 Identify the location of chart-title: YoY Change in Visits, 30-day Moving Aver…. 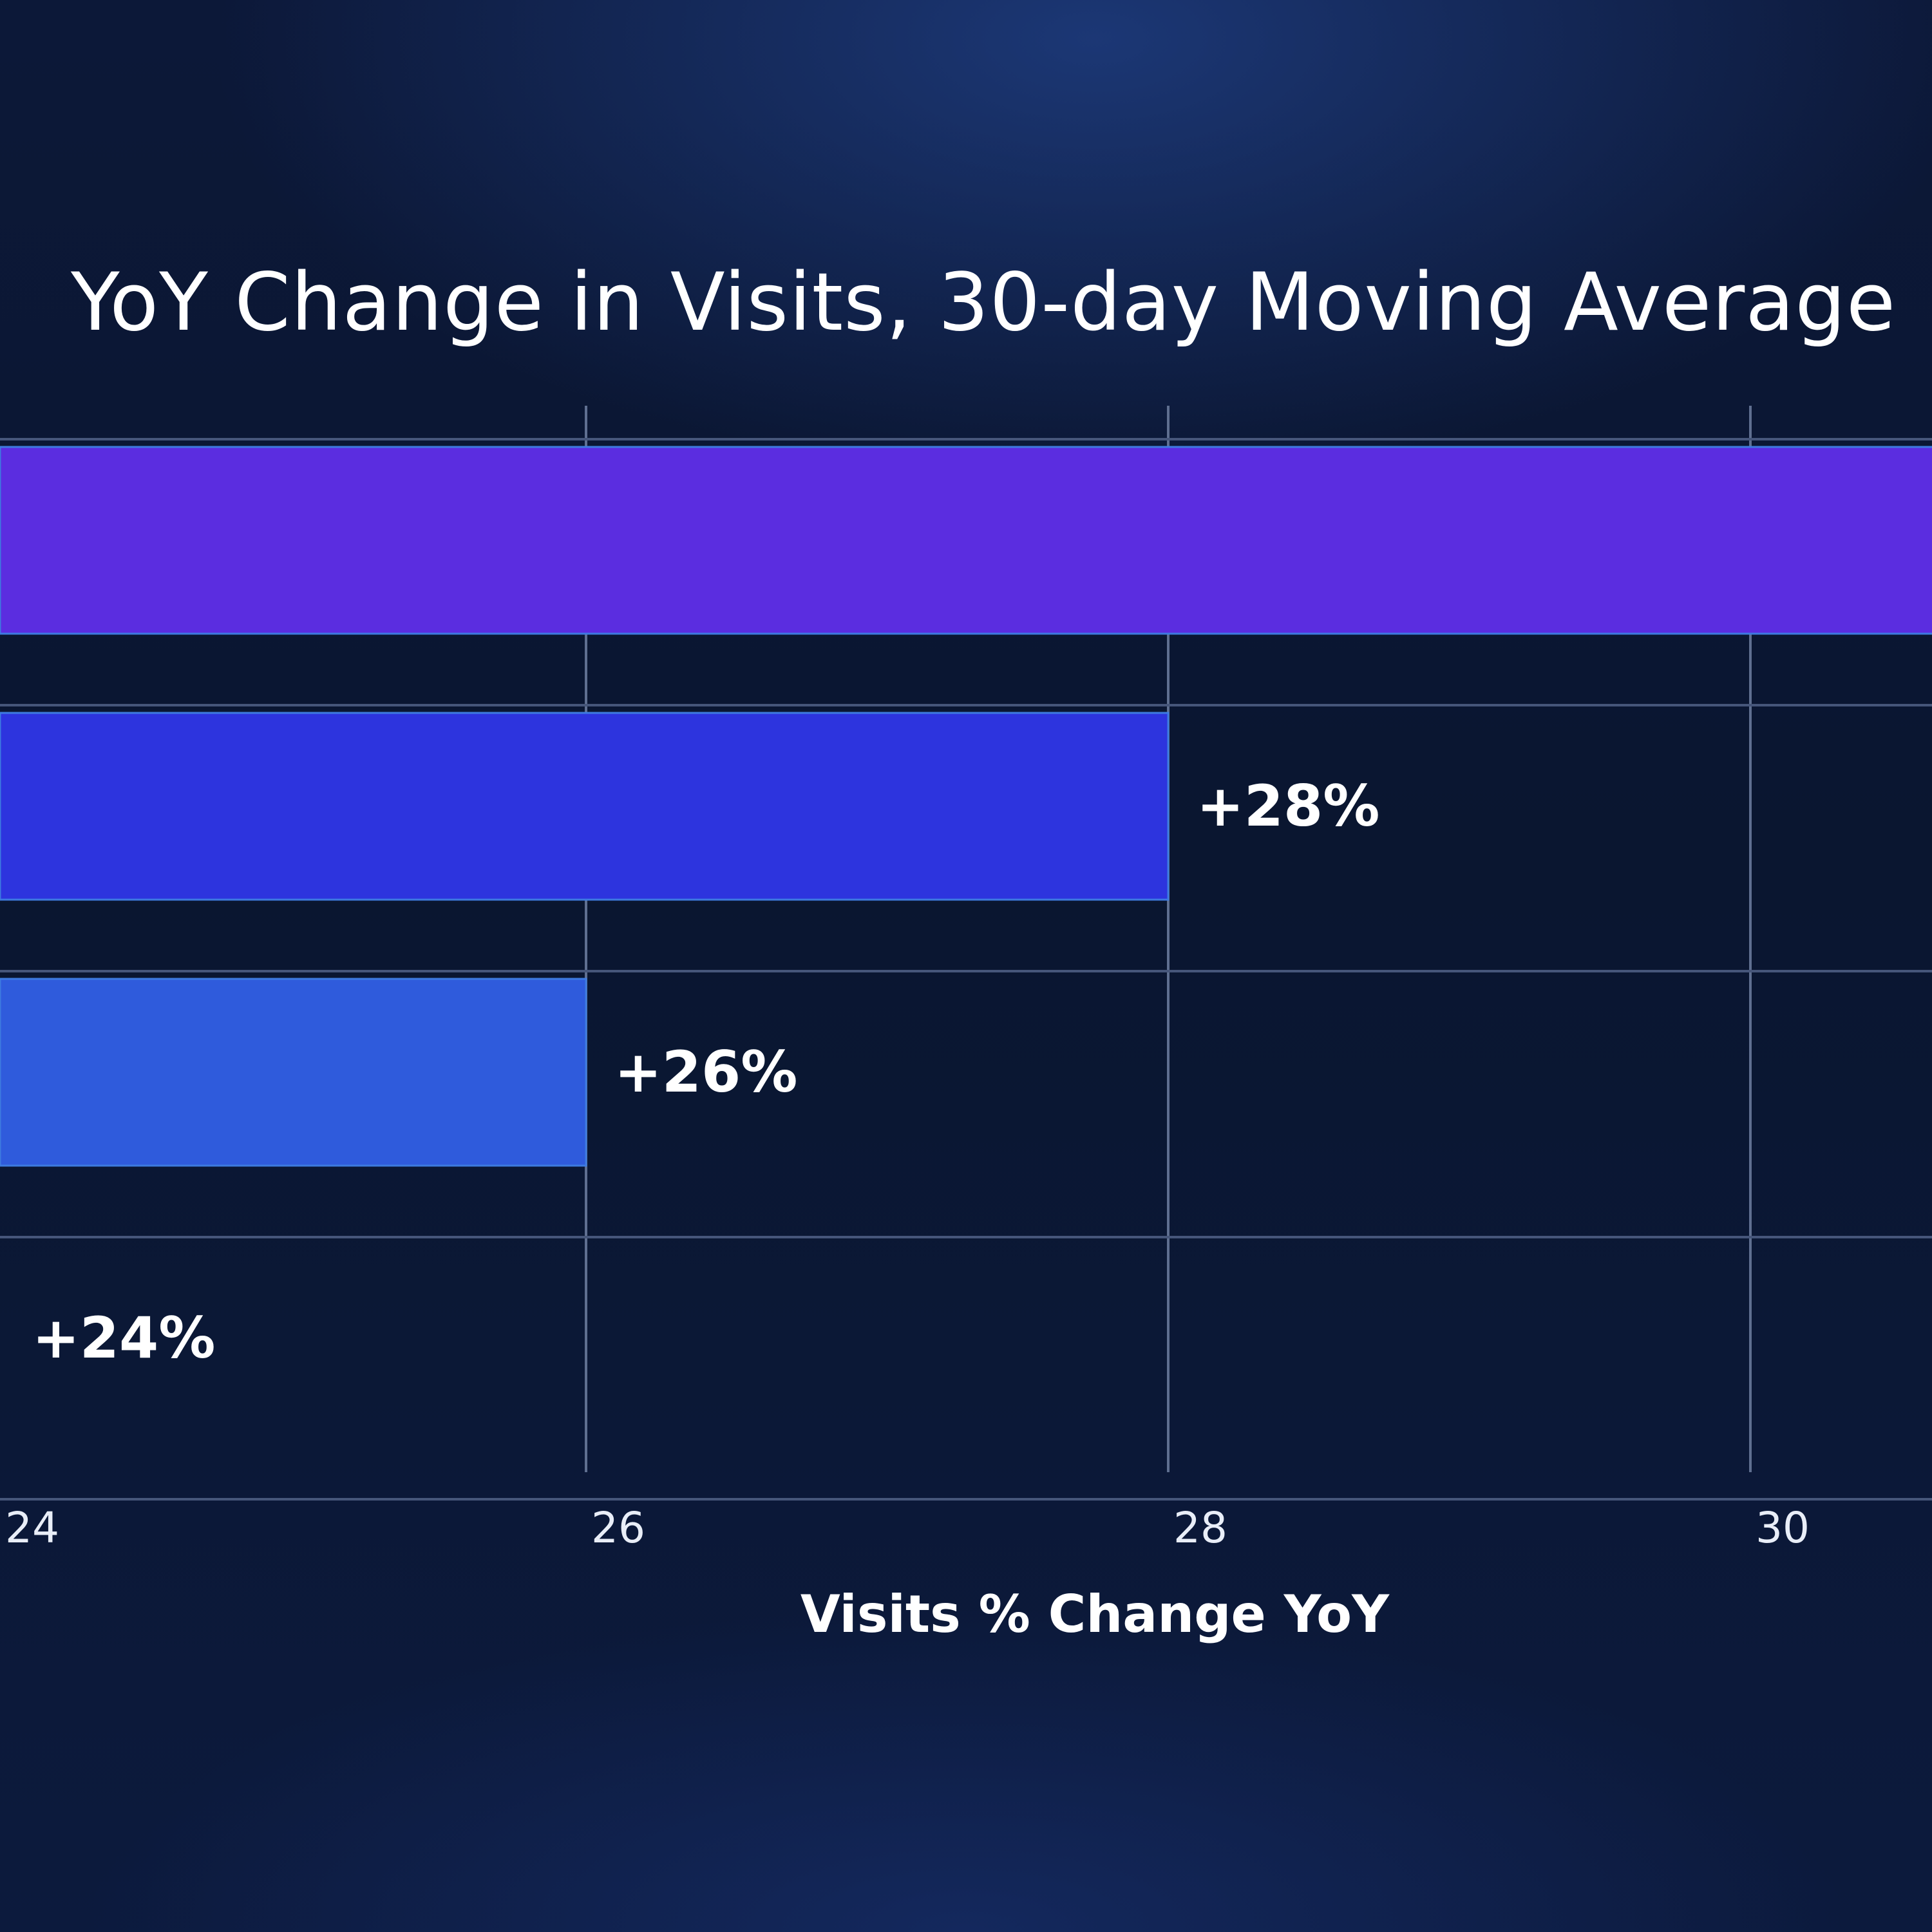
(983, 302).